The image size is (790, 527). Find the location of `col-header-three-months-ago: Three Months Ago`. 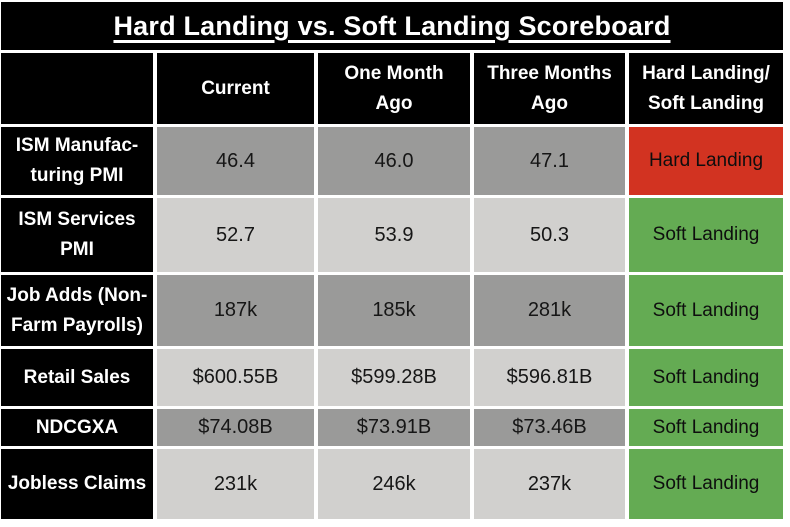

col-header-three-months-ago: Three Months Ago is located at coordinates (549, 88).